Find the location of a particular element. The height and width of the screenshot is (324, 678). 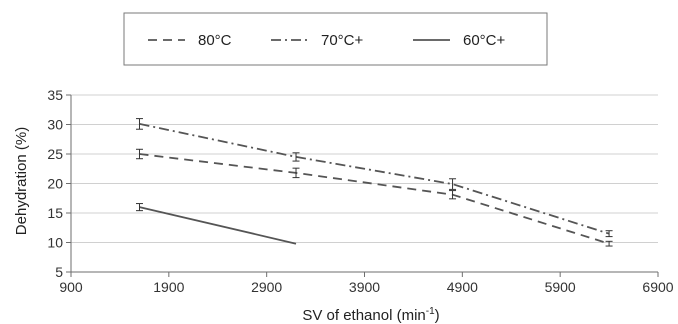

x-tick-label-3: 3900 is located at coordinates (364, 287).